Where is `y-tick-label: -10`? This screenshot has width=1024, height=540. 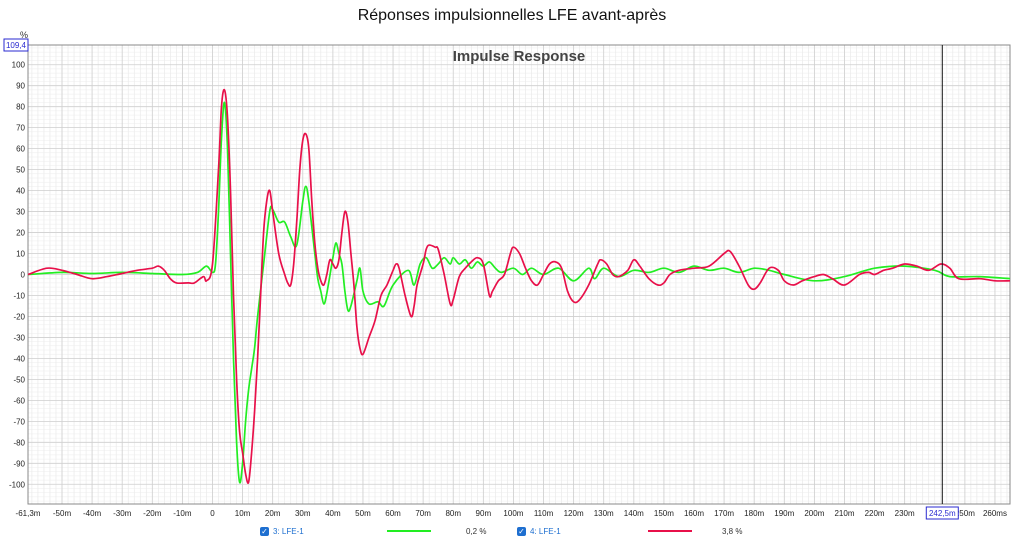
y-tick-label: -10 is located at coordinates (19, 295).